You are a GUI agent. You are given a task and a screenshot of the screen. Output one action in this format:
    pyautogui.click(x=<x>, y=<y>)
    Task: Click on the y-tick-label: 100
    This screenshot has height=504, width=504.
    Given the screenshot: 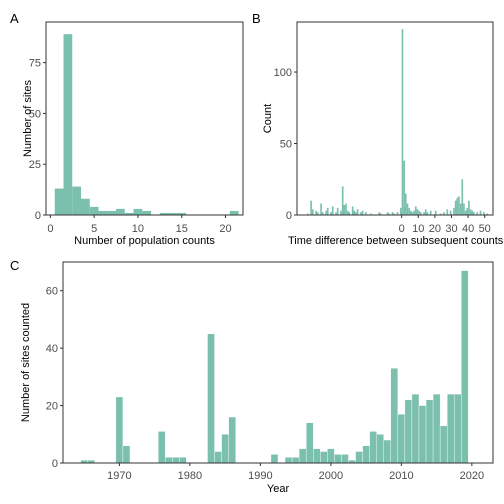 What is the action you would take?
    pyautogui.click(x=283, y=73)
    